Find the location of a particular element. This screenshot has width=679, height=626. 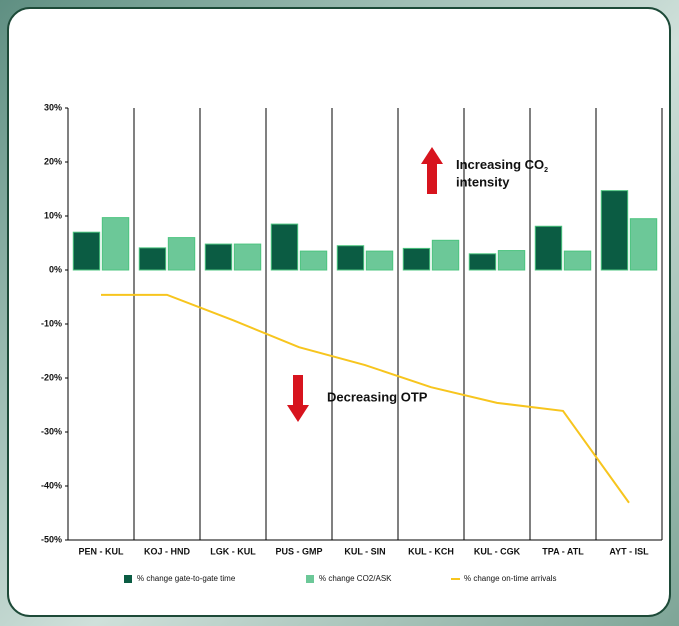

annotation-text: Increasing CO is located at coordinates (500, 164).